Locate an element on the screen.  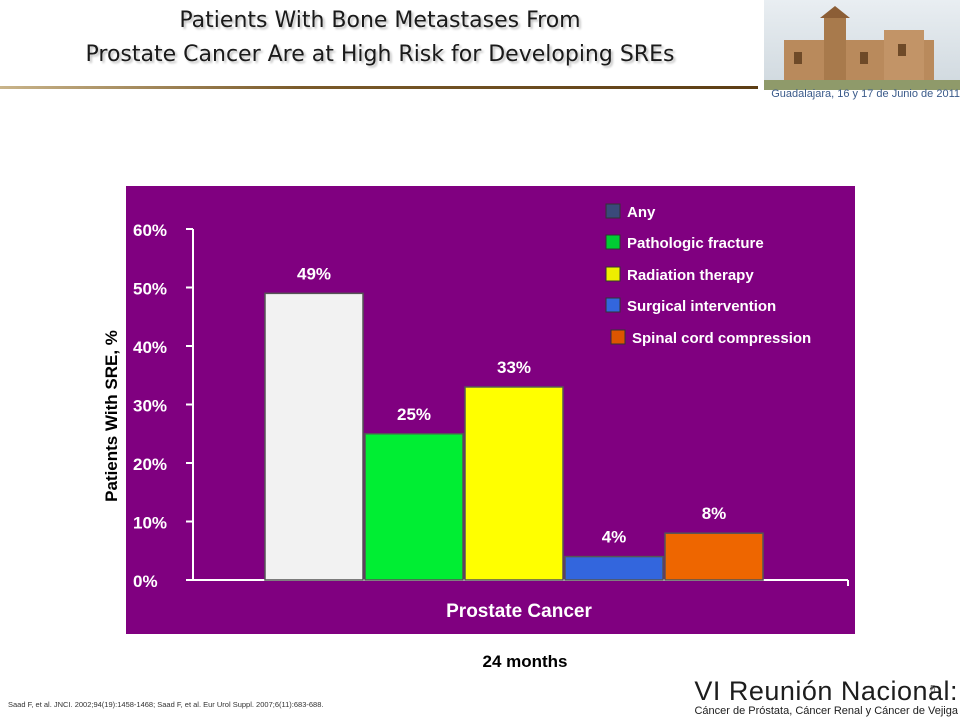
legend-label: Pathologic fracture is located at coordinates (695, 243).